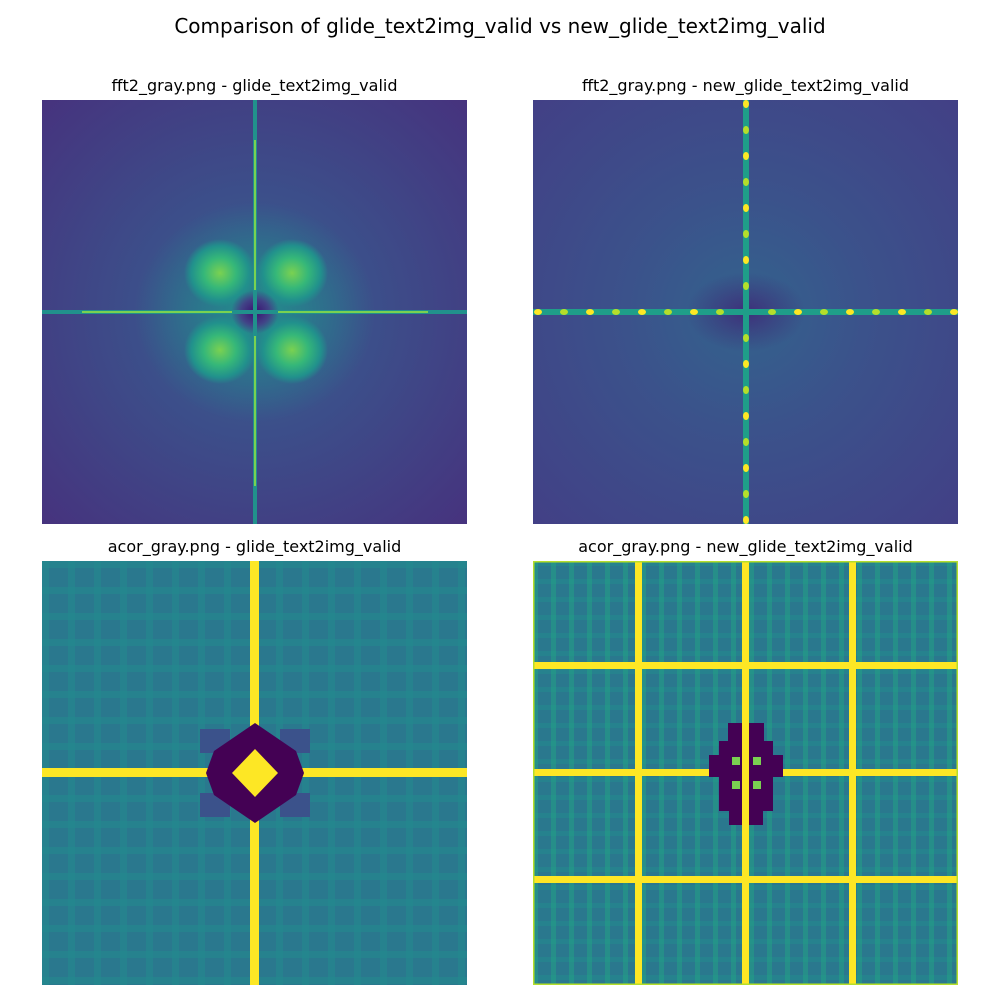 The width and height of the screenshot is (1000, 1000). Describe the element at coordinates (254, 546) in the screenshot. I see `panel-title-acor-glide: acor_gray.png - glide_text2img_valid` at that location.